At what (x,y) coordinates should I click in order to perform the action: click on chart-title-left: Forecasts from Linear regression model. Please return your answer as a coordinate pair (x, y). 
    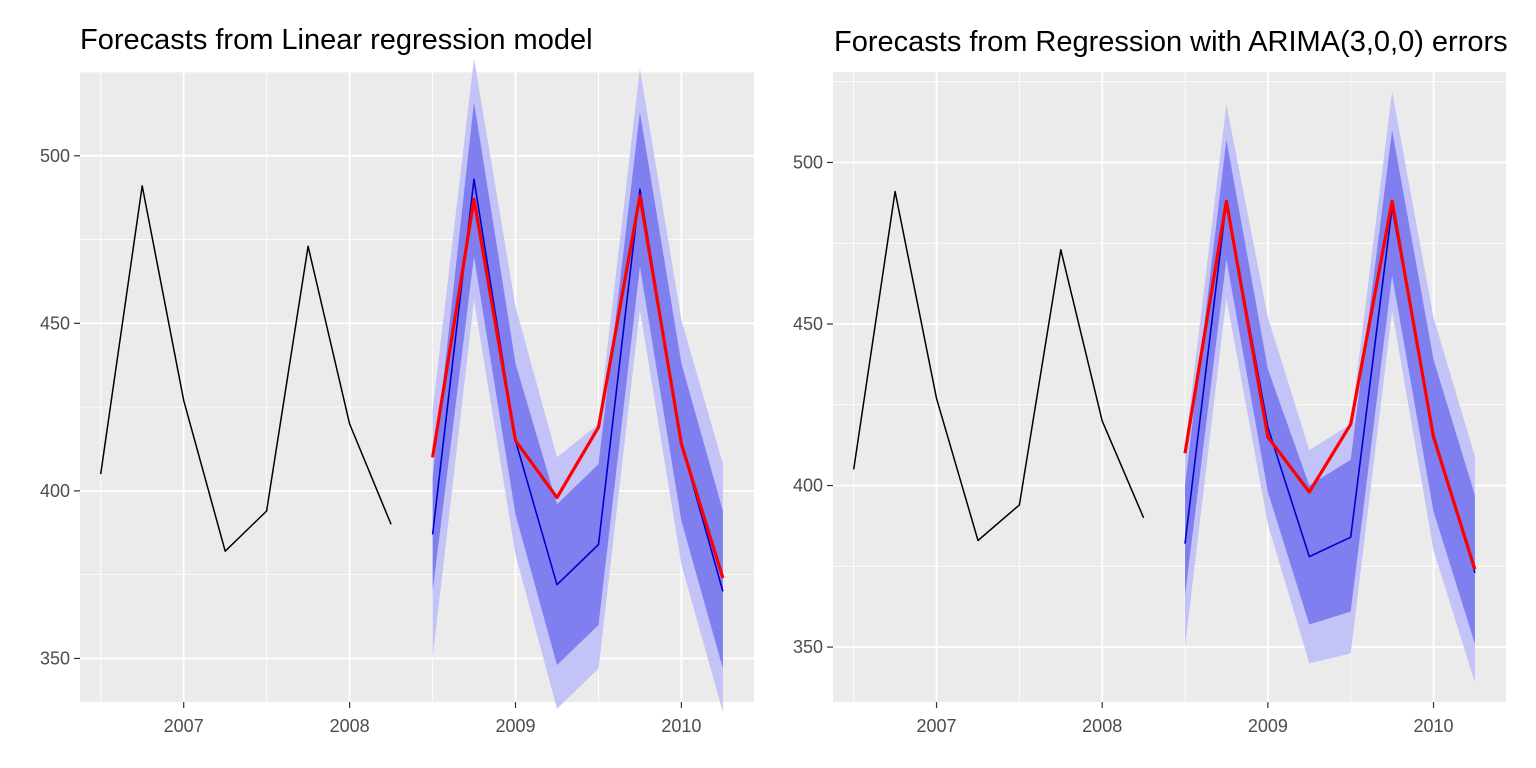
    Looking at the image, I should click on (336, 40).